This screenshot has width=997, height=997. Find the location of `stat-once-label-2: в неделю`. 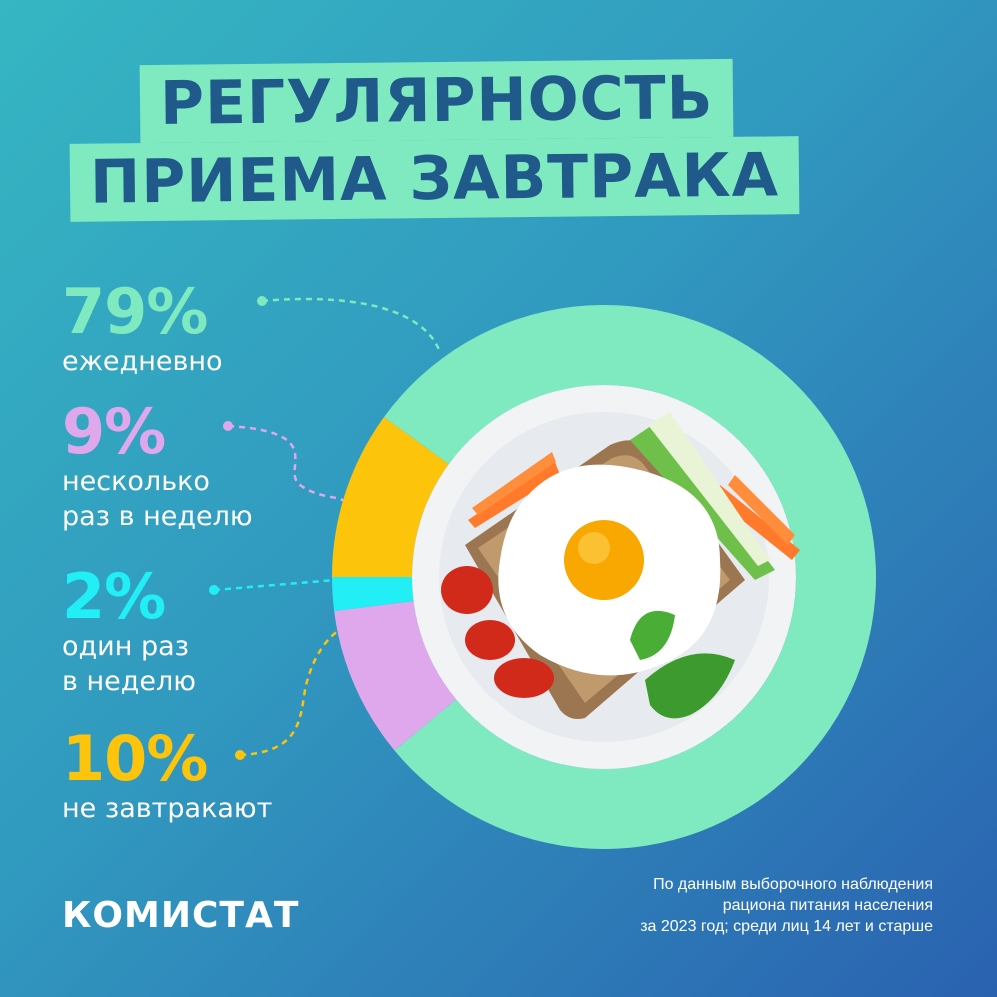

stat-once-label-2: в неделю is located at coordinates (129, 681).